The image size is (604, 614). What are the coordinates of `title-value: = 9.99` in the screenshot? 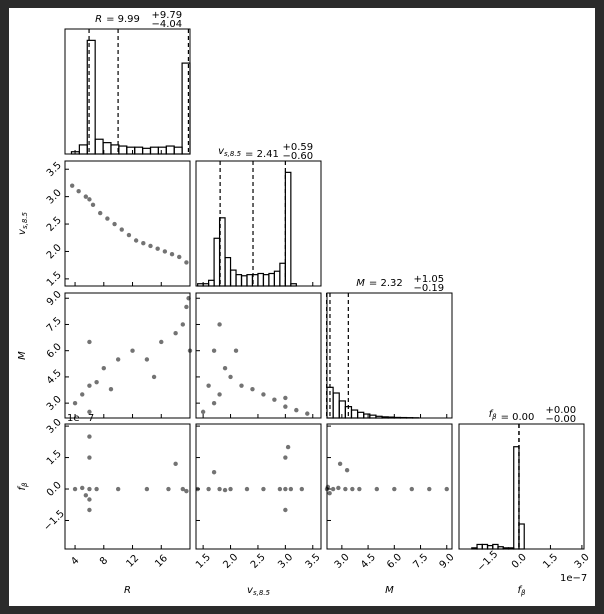 It's located at (123, 19).